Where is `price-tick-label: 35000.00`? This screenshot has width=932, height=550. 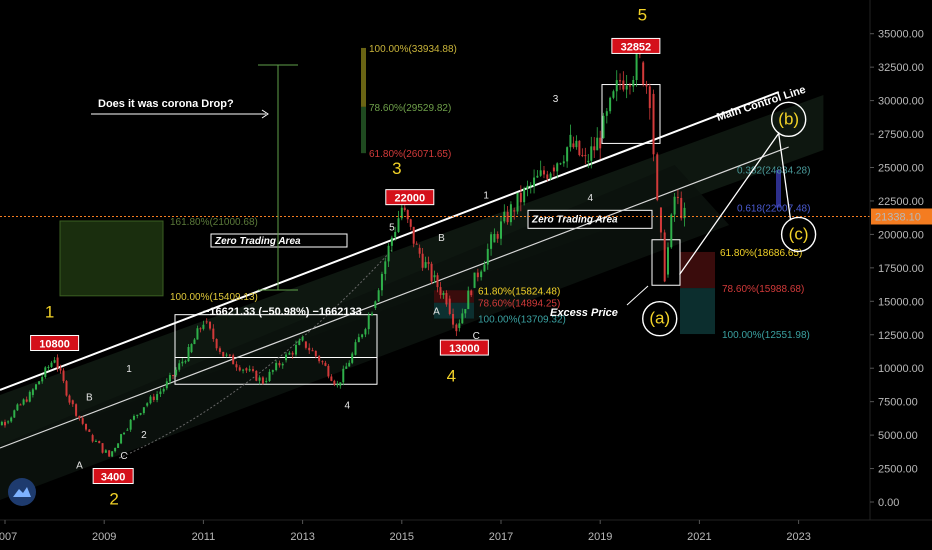
price-tick-label: 35000.00 is located at coordinates (901, 35).